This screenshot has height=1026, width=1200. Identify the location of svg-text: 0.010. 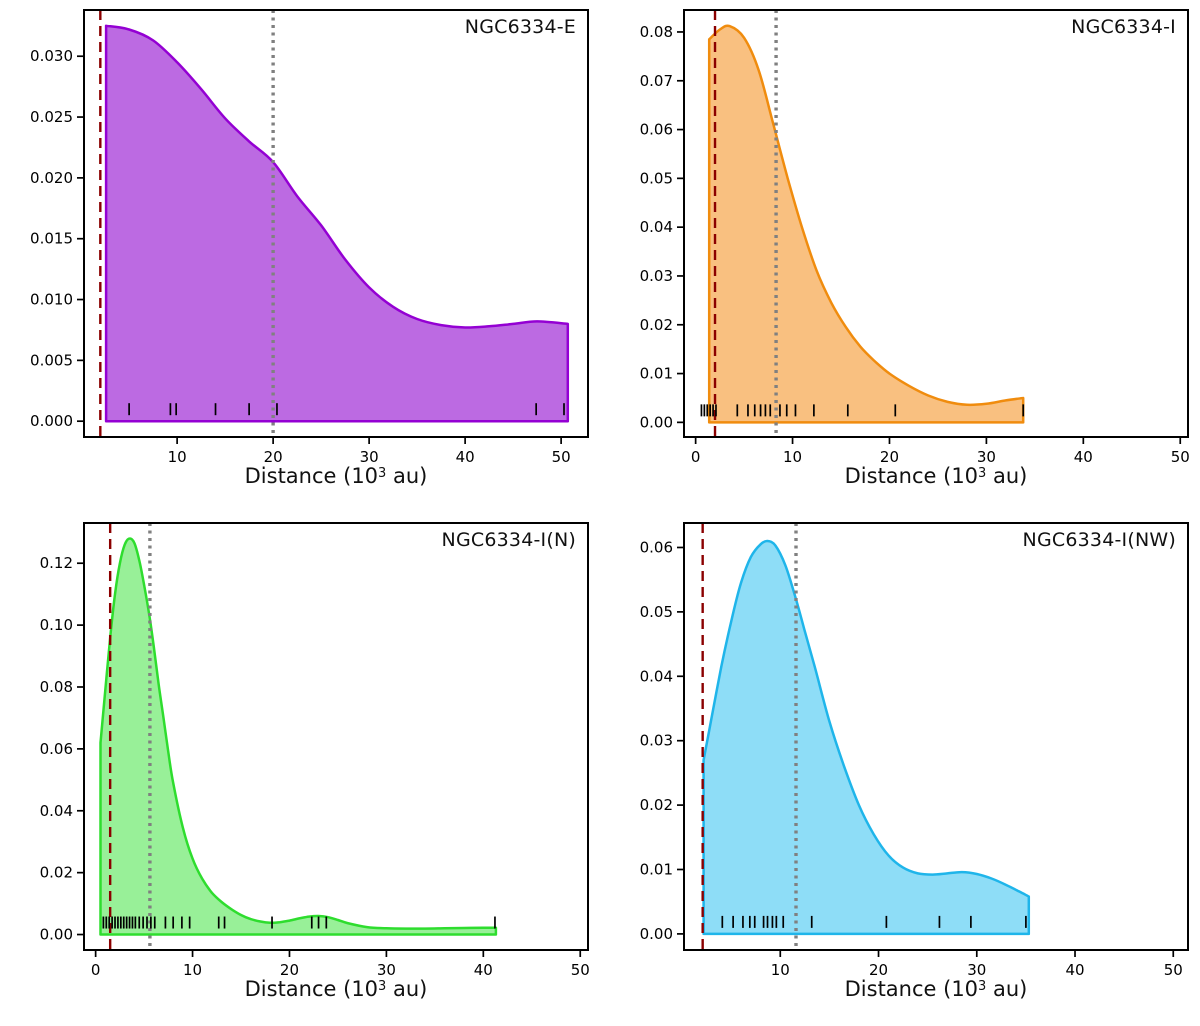
(51, 300).